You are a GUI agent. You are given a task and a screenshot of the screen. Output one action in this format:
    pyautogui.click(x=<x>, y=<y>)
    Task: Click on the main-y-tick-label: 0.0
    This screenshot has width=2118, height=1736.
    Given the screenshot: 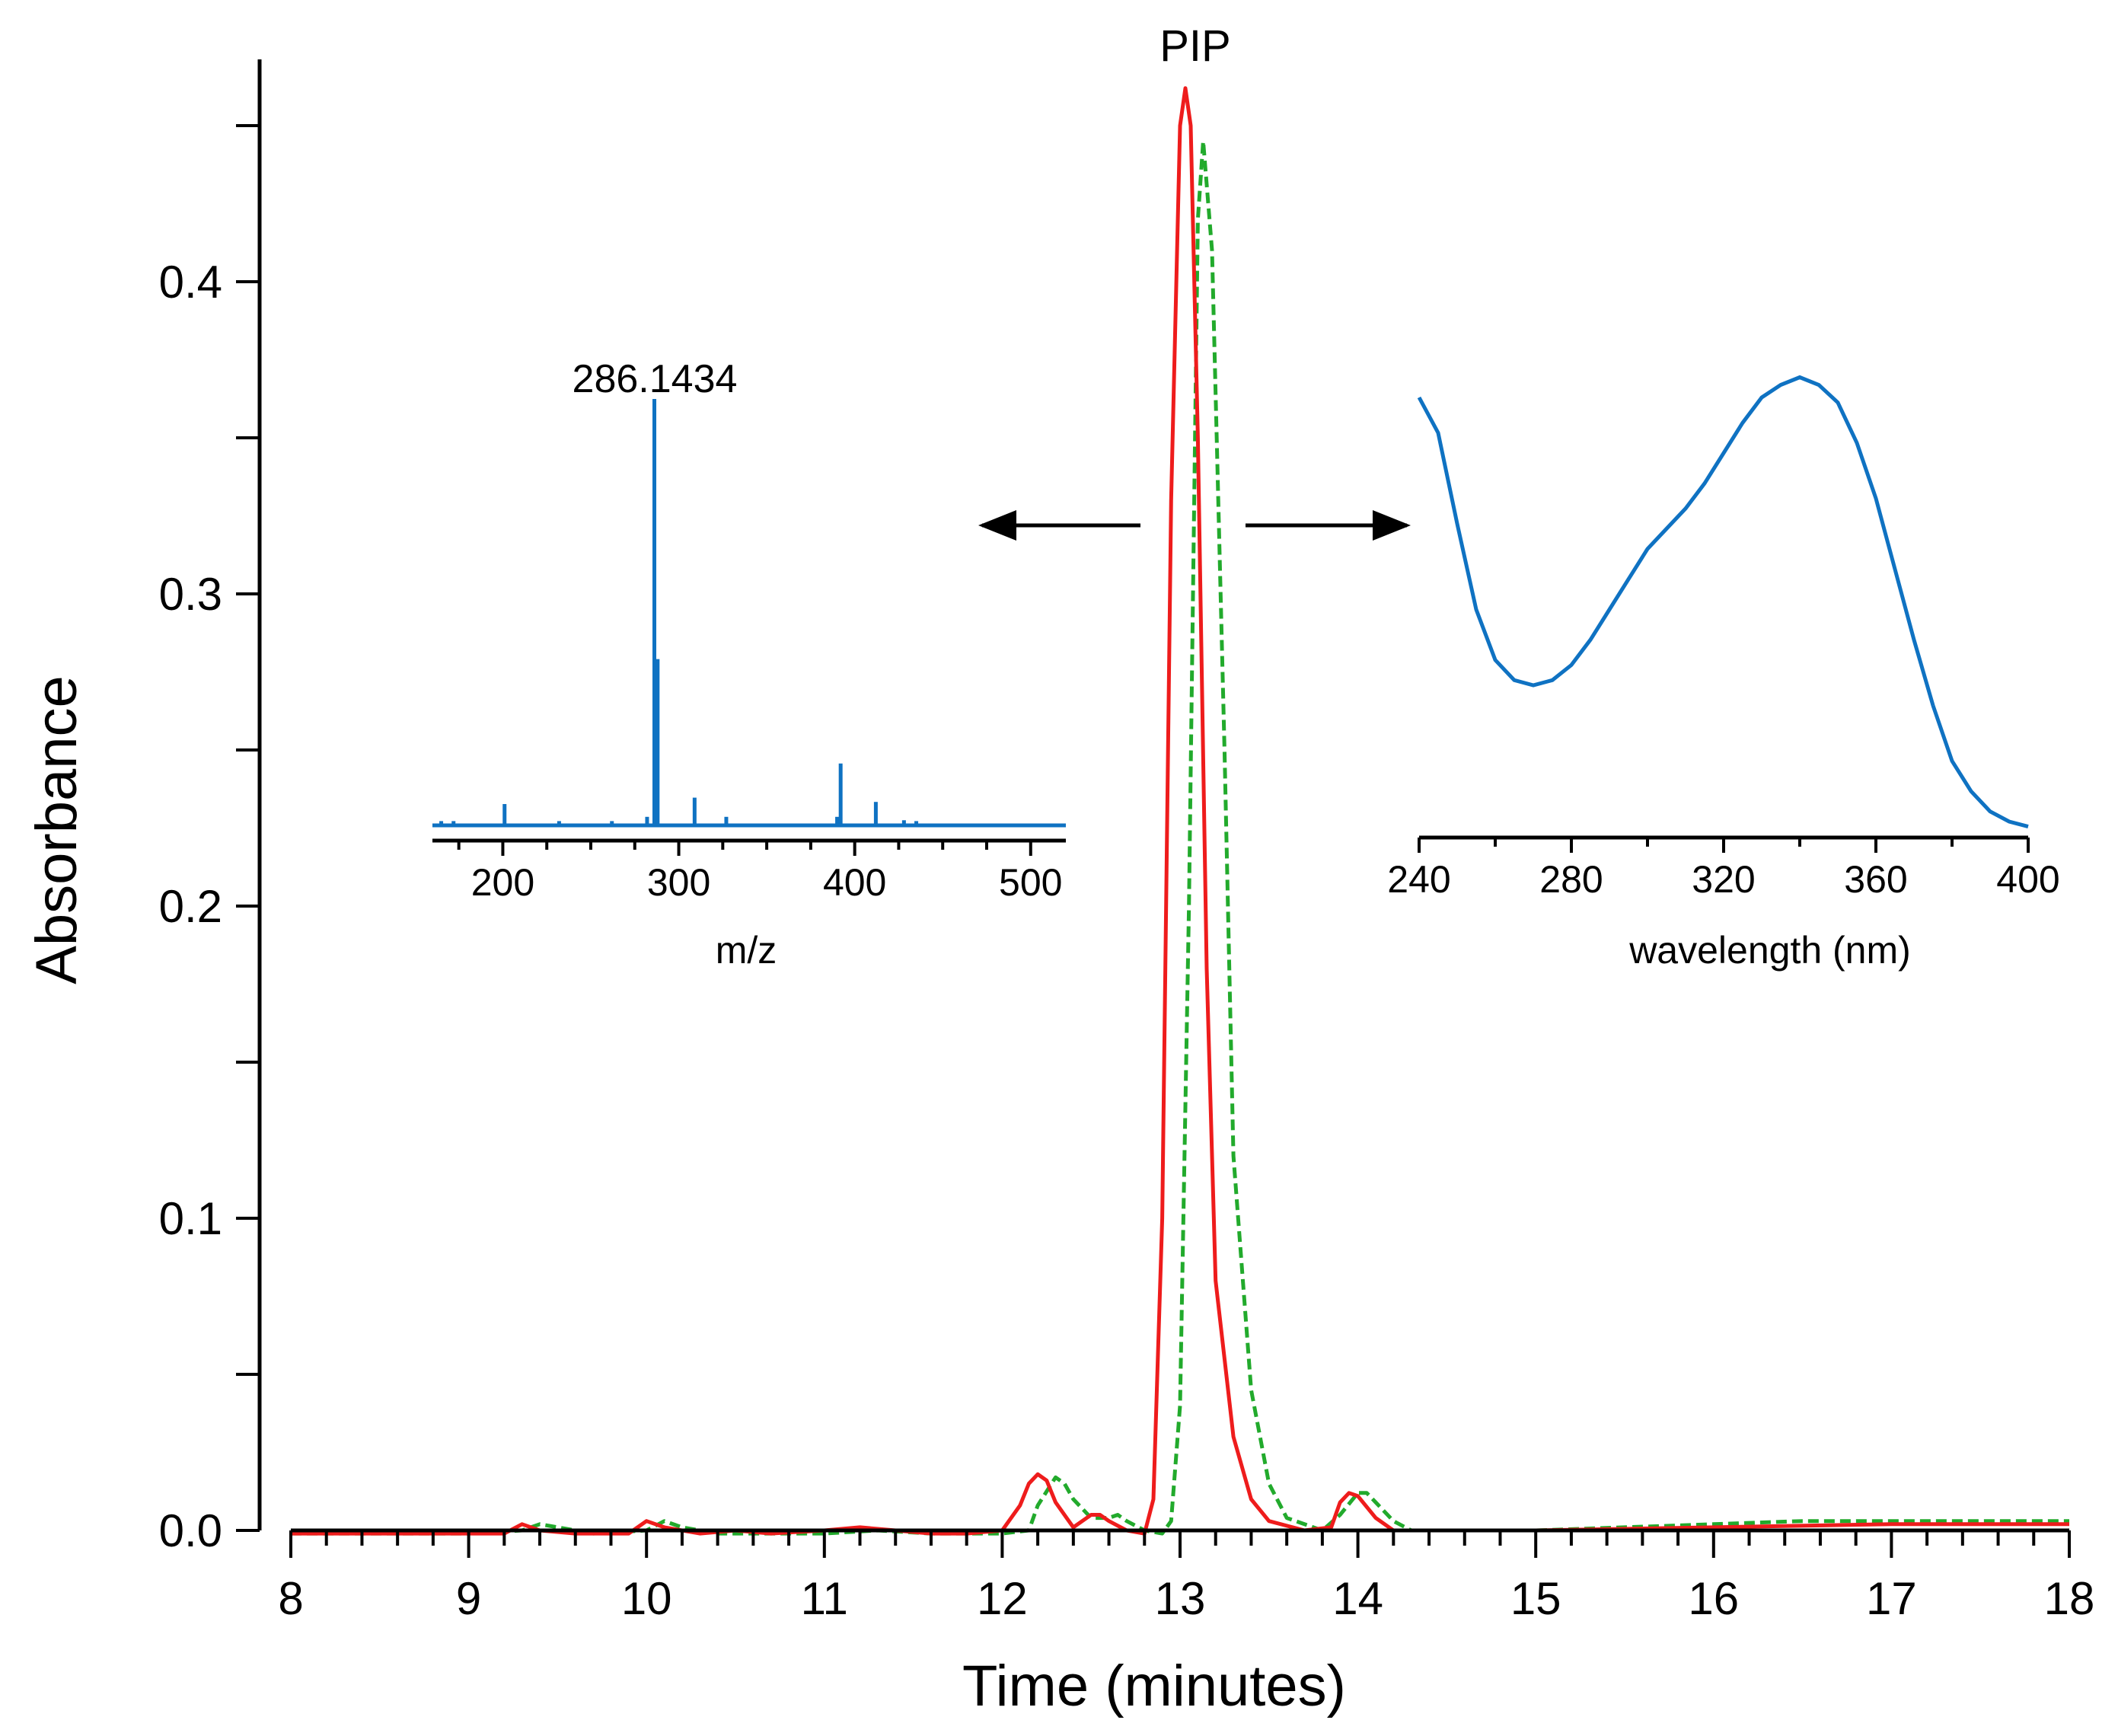 What is the action you would take?
    pyautogui.click(x=190, y=1531)
    